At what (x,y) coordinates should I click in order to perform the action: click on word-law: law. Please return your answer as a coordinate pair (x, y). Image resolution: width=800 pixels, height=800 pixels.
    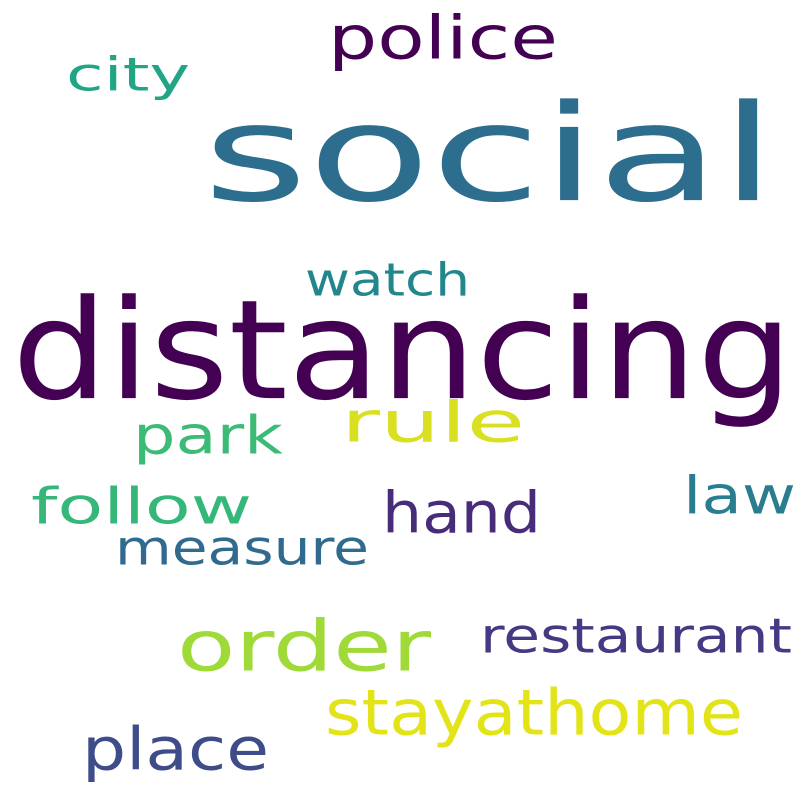
    Looking at the image, I should click on (739, 495).